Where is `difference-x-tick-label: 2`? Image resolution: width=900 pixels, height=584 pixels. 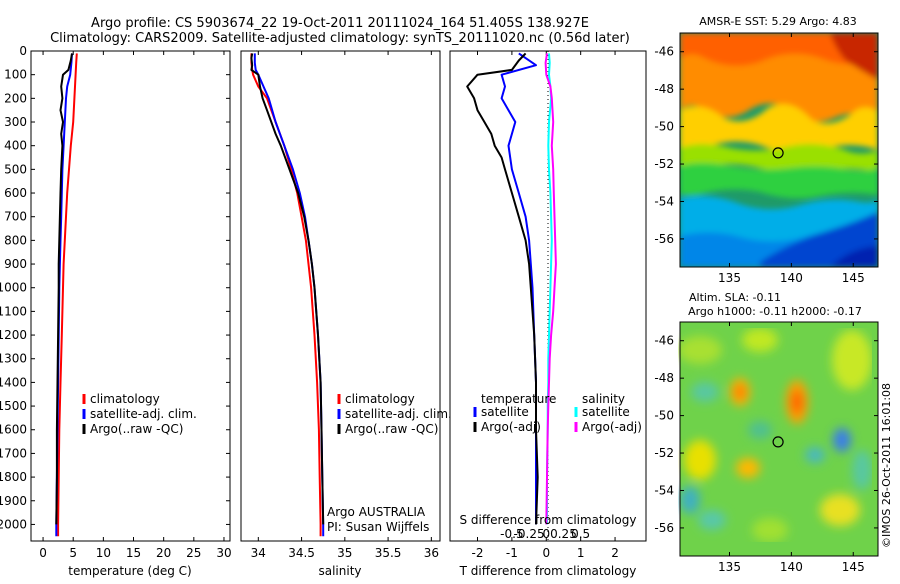
difference-x-tick-label: 2 is located at coordinates (615, 553).